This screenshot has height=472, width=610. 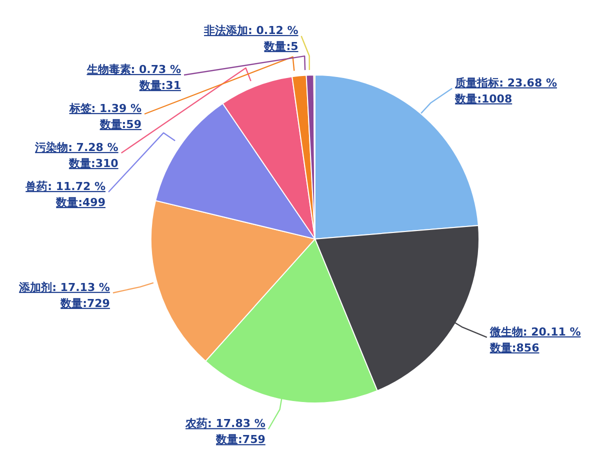 What do you see at coordinates (250, 38) in the screenshot?
I see `slice-label: 非法添加: 0.12 % 数量:5` at bounding box center [250, 38].